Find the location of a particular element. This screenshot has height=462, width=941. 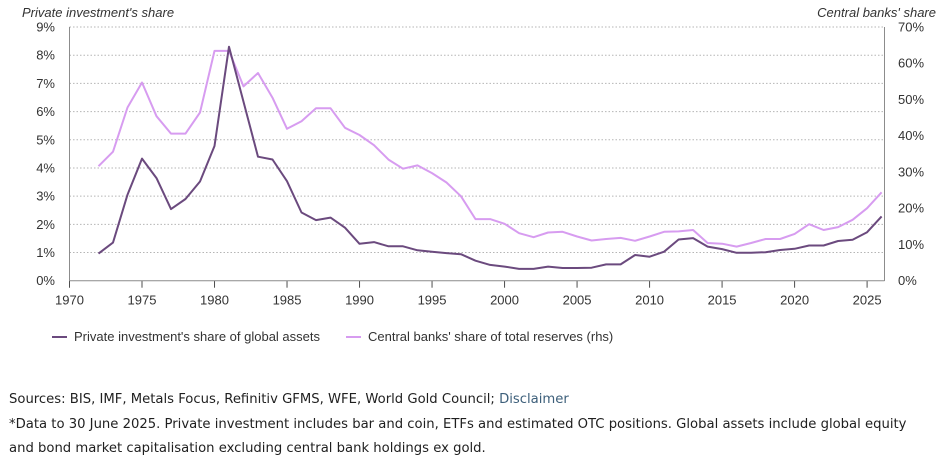

x-tick-label: 1970 is located at coordinates (69, 300).